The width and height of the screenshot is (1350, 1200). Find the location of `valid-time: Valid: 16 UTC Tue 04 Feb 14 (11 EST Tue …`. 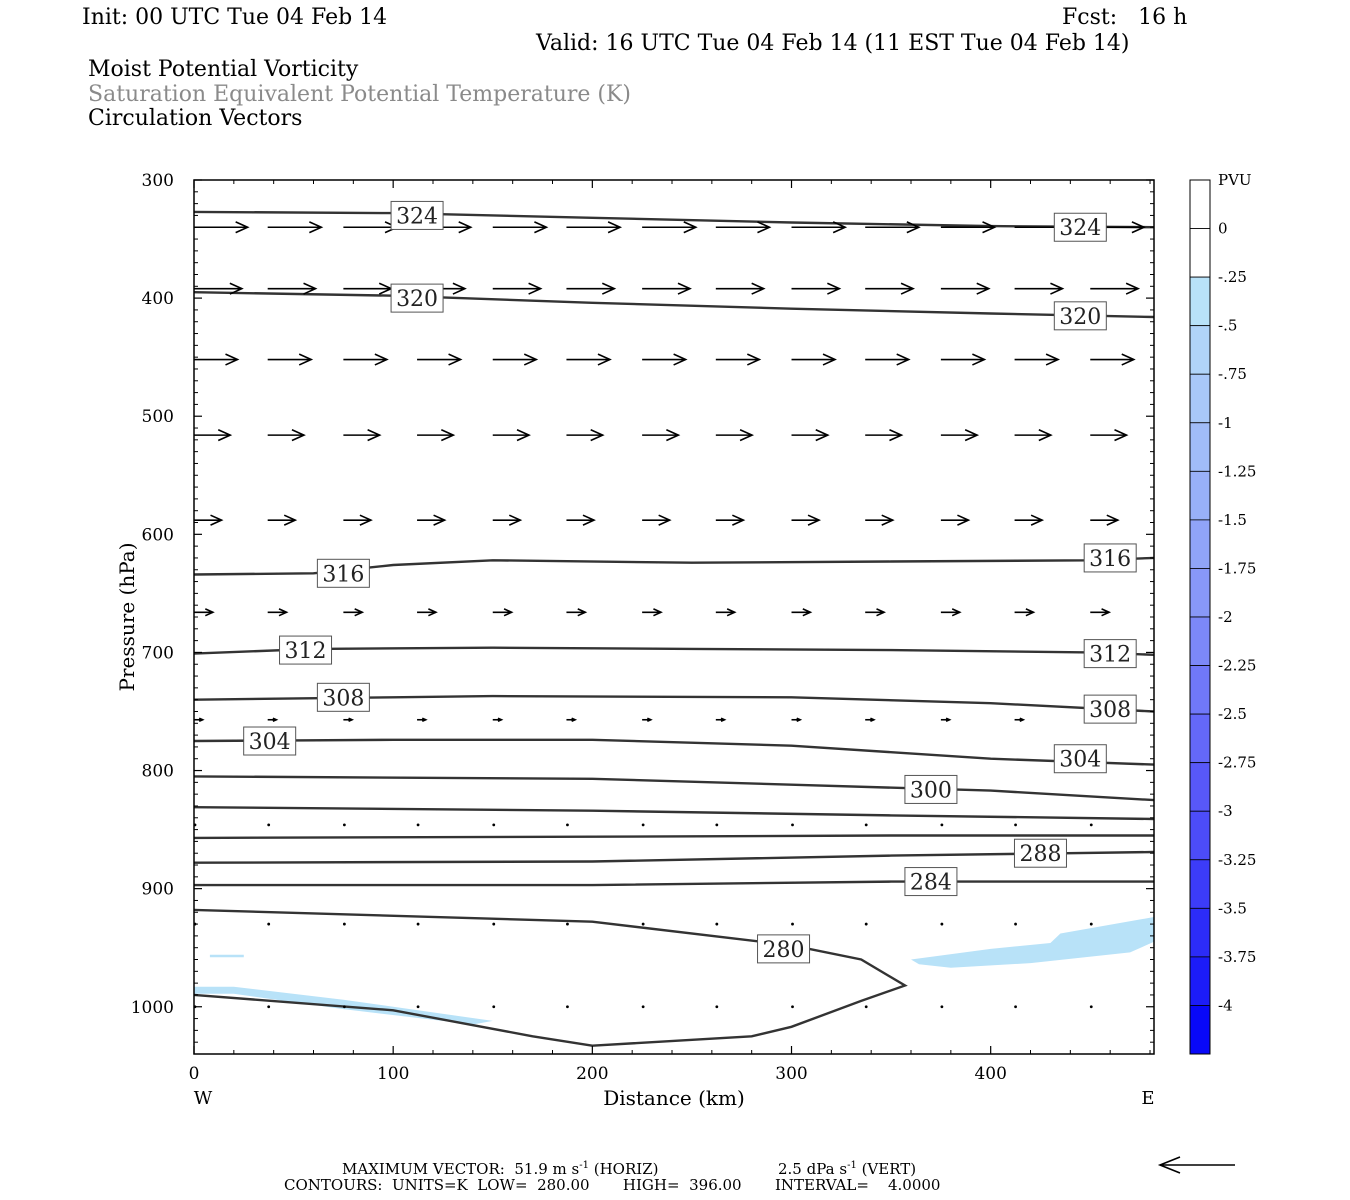

valid-time: Valid: 16 UTC Tue 04 Feb 14 (11 EST Tue … is located at coordinates (833, 43).